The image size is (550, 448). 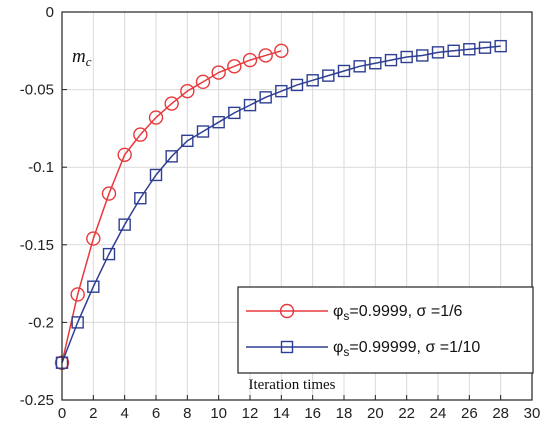 What do you see at coordinates (41, 167) in the screenshot?
I see `y-tick-label: -0.1` at bounding box center [41, 167].